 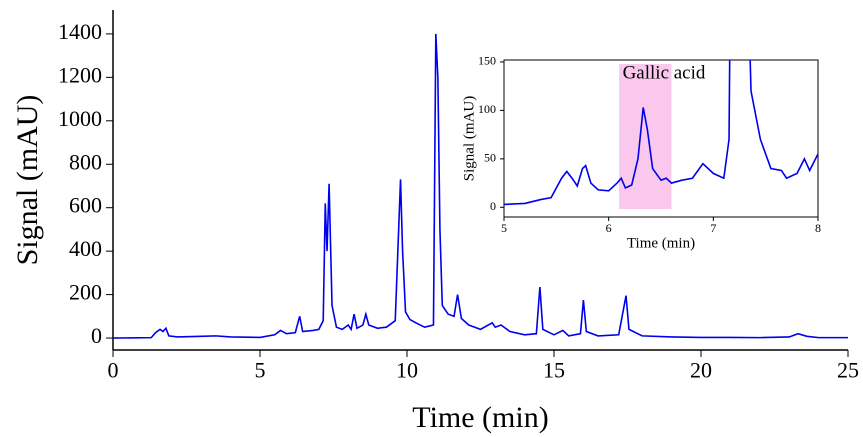 I want to click on annotation: Gallic acid, so click(x=664, y=72).